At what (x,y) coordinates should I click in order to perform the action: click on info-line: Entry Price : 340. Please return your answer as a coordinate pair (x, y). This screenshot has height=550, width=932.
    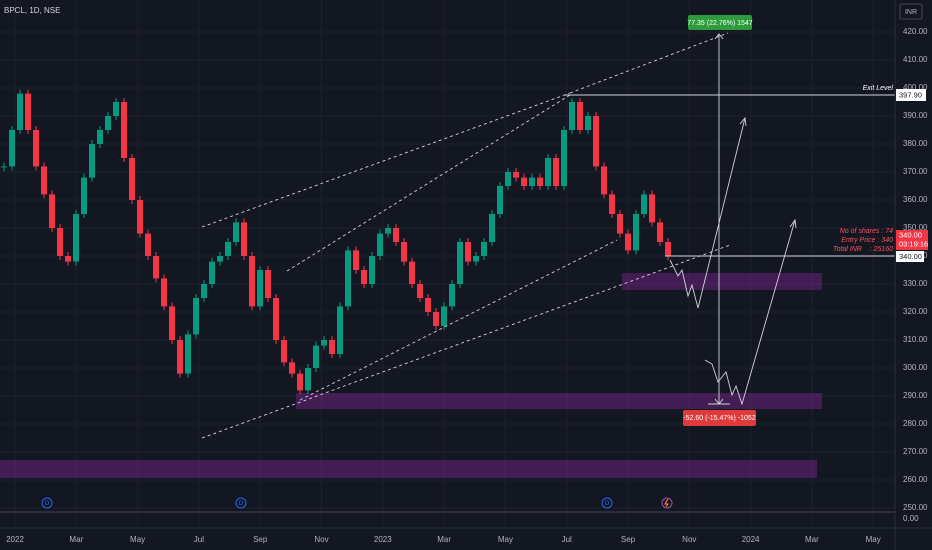
    Looking at the image, I should click on (867, 240).